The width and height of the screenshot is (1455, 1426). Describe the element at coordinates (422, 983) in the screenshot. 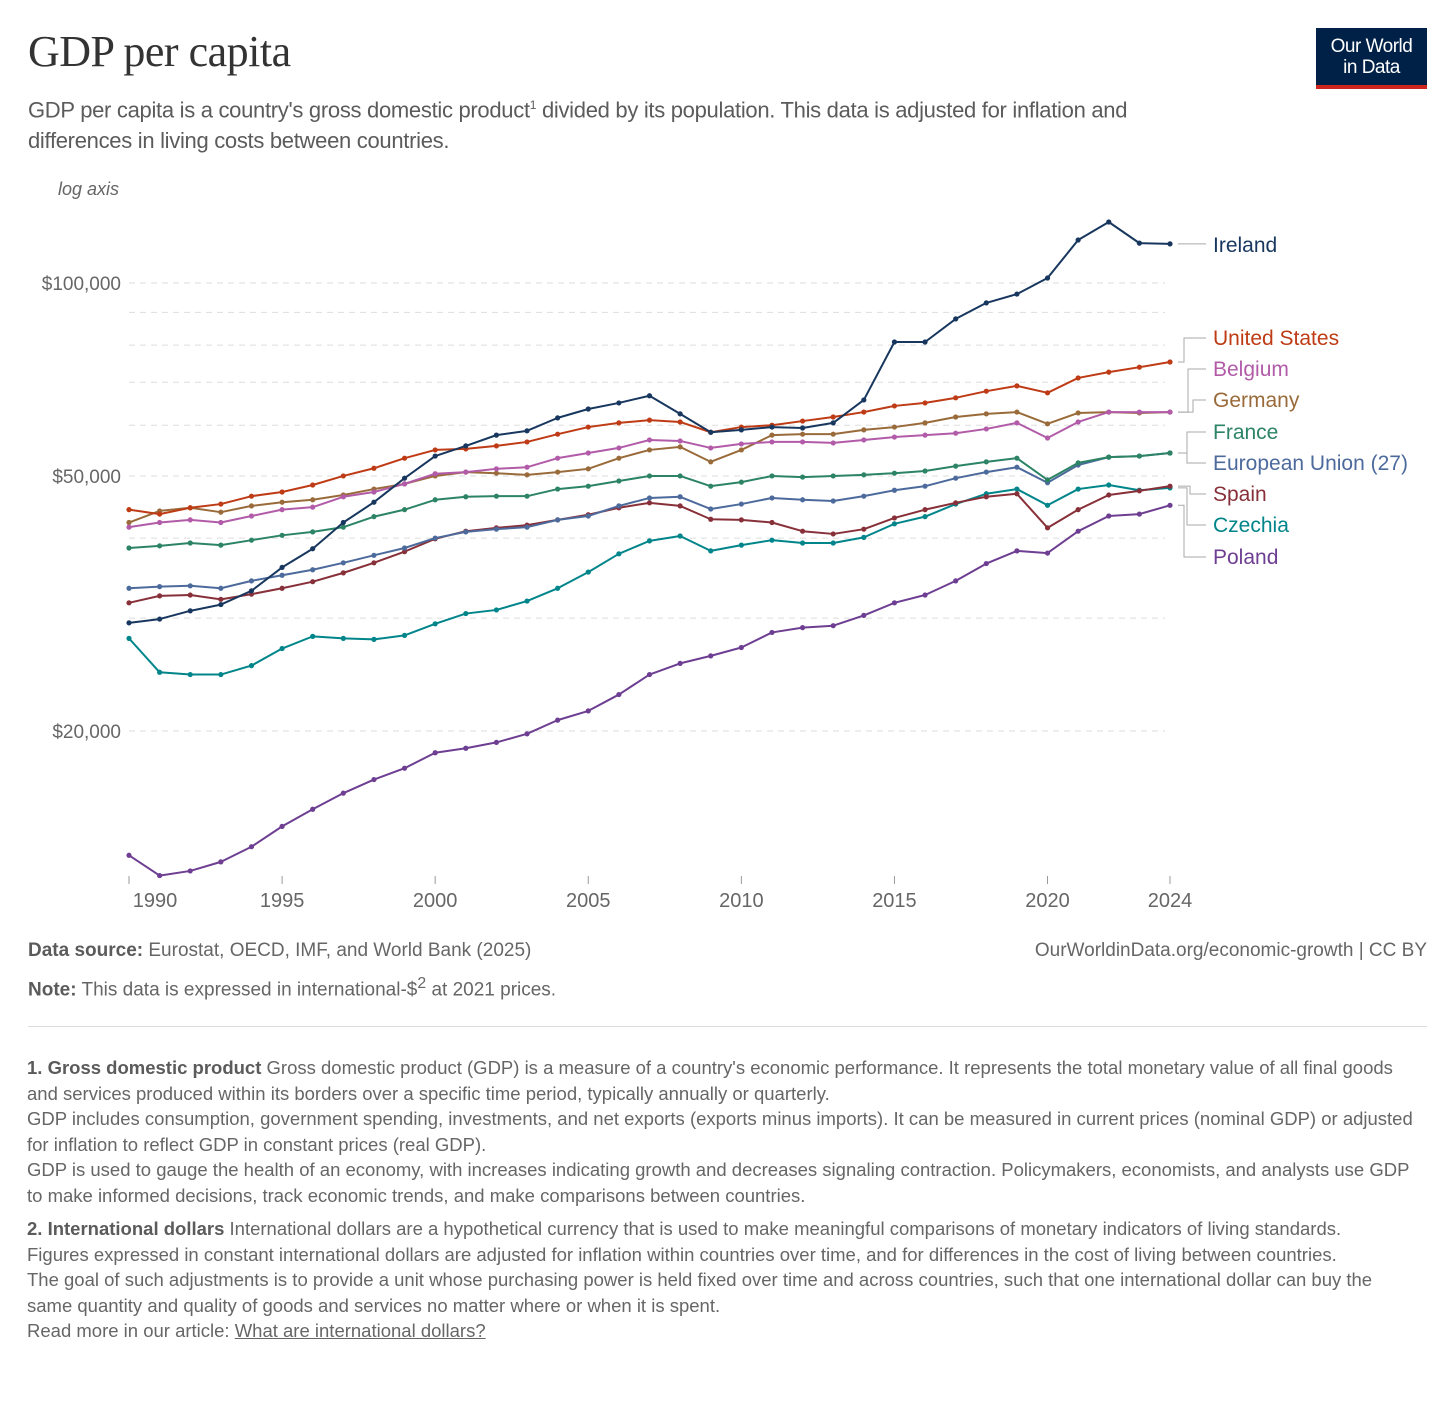

I see `footnote-ref-2: 2` at that location.